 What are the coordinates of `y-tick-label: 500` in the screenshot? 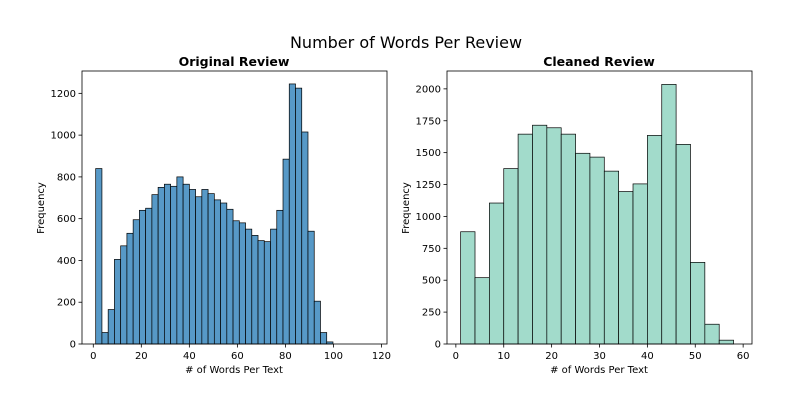 It's located at (431, 281).